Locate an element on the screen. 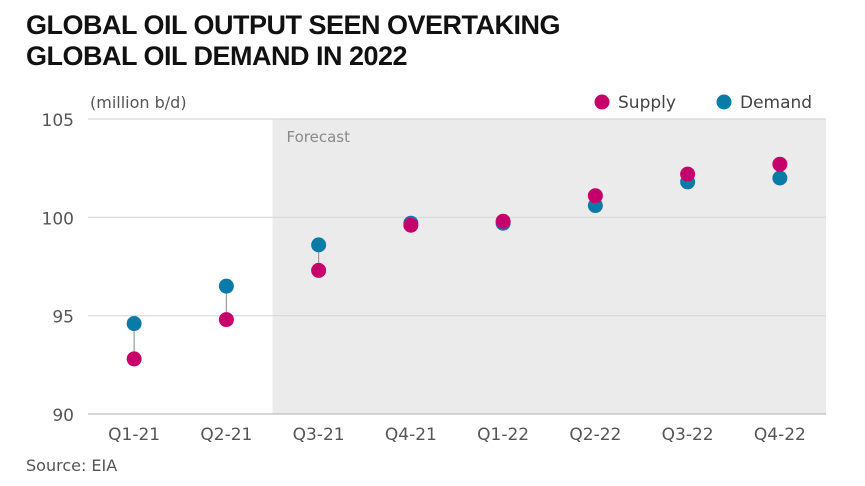  x-tick-label: Q2-22 is located at coordinates (595, 435).